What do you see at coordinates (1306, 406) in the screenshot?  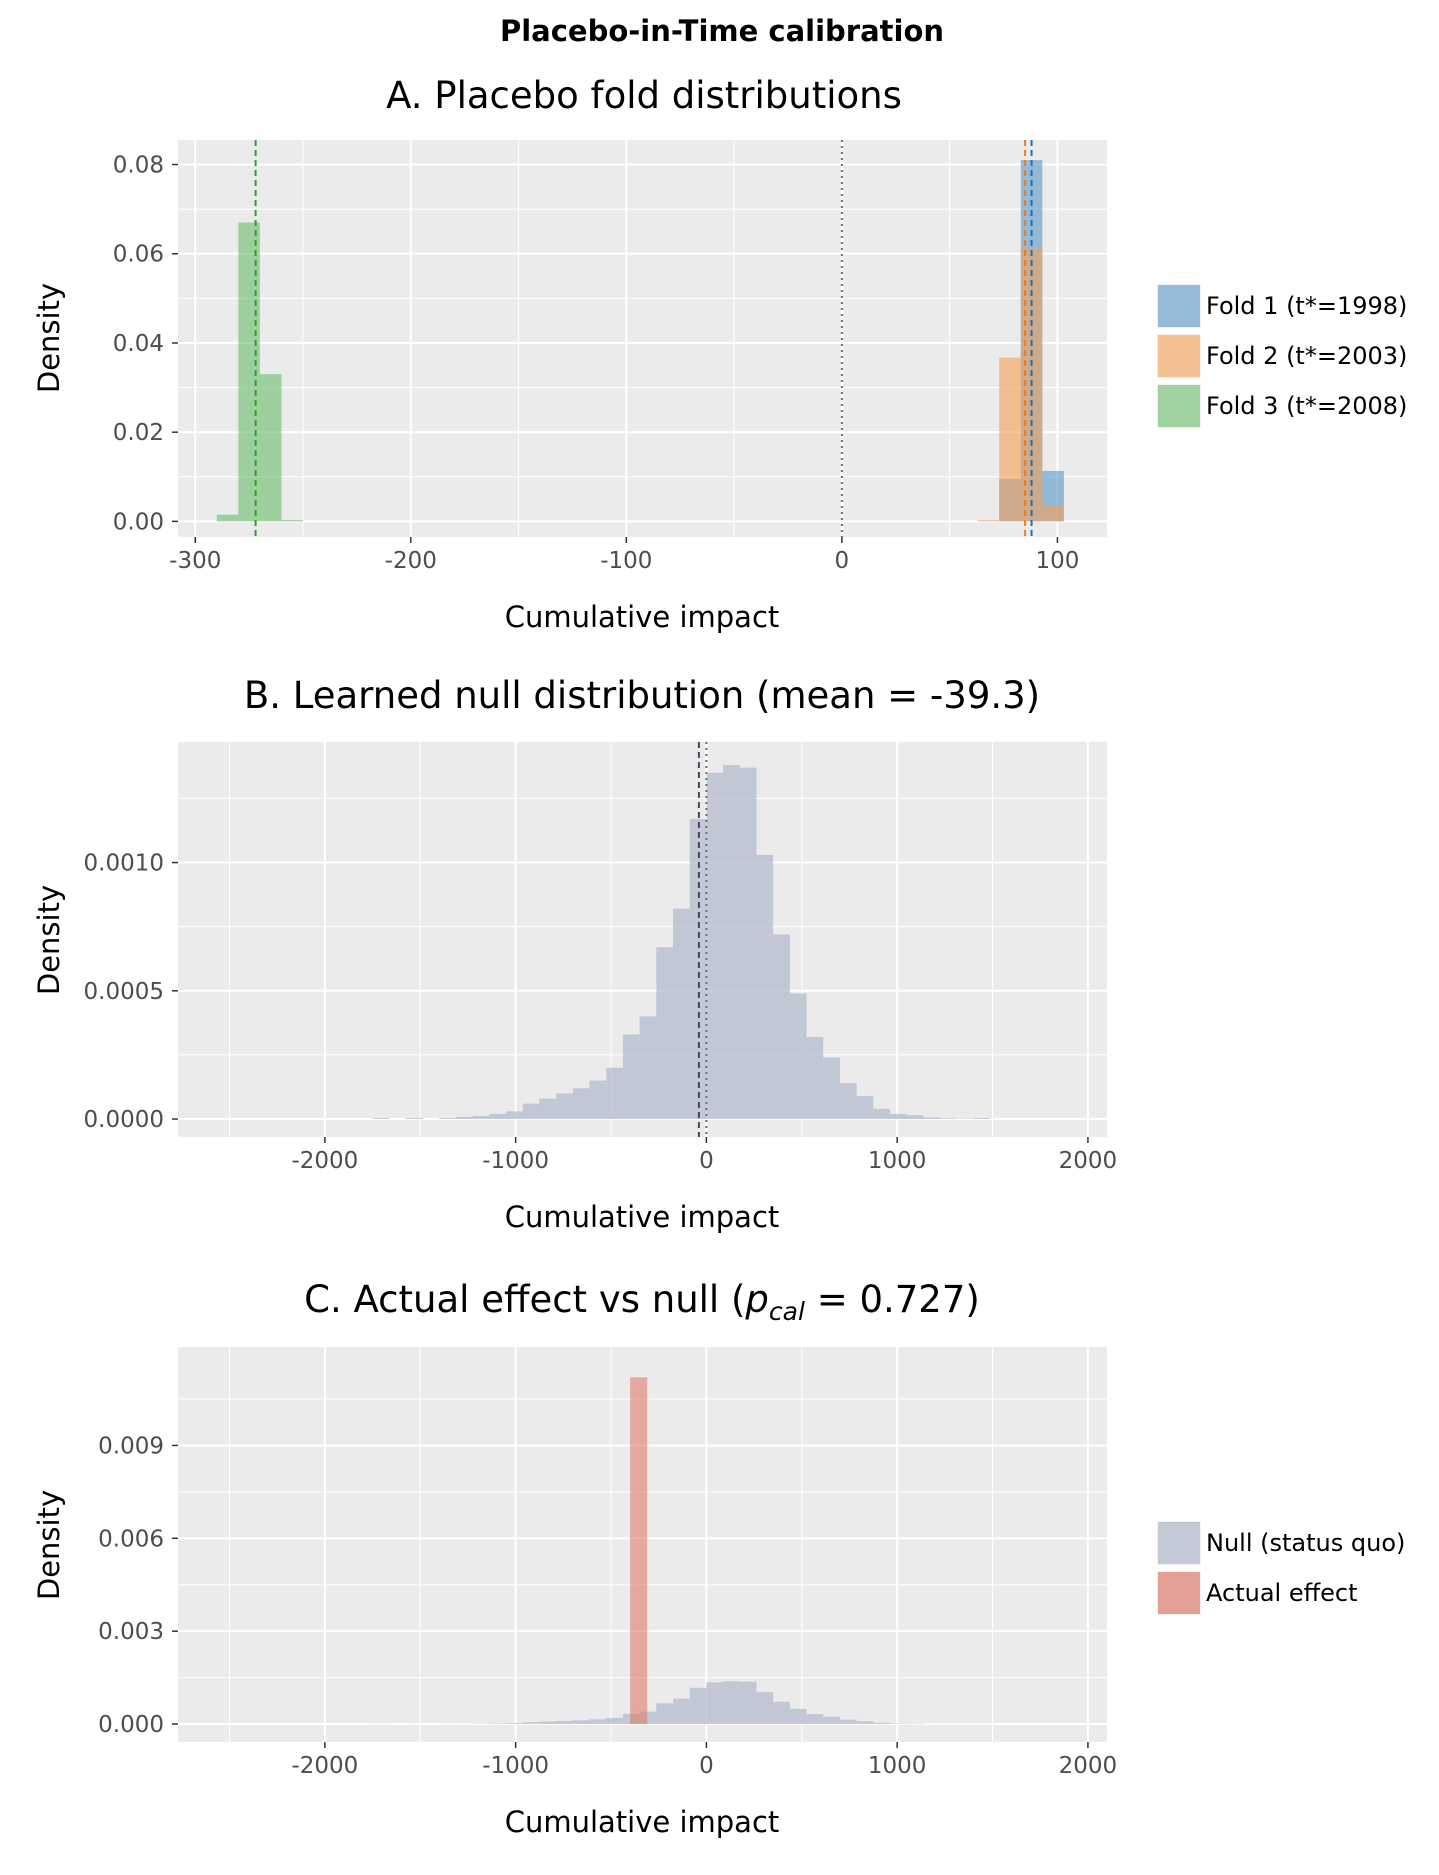 I see `legend-label: Fold 3 (t*=2008)` at bounding box center [1306, 406].